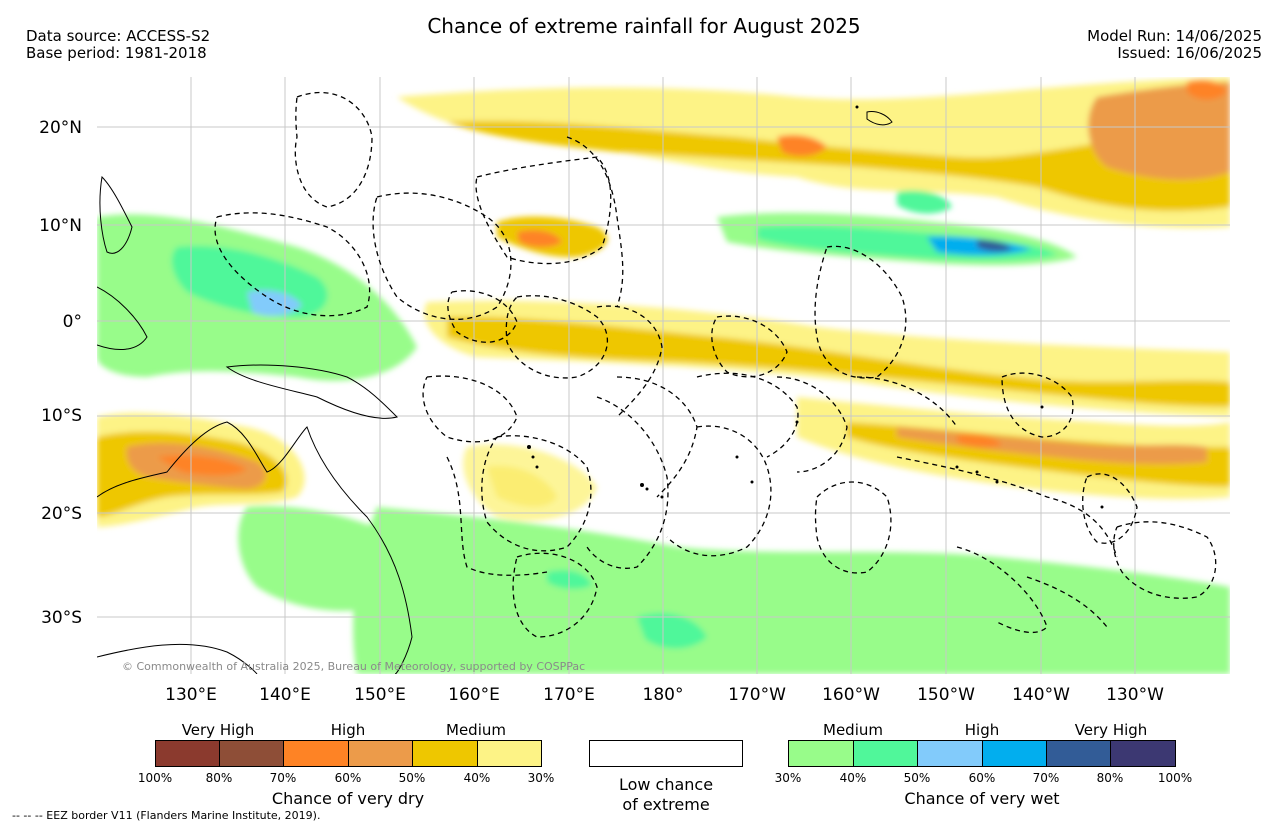 This screenshot has width=1288, height=827. What do you see at coordinates (1110, 778) in the screenshot?
I see `wet-percent-label: 80%` at bounding box center [1110, 778].